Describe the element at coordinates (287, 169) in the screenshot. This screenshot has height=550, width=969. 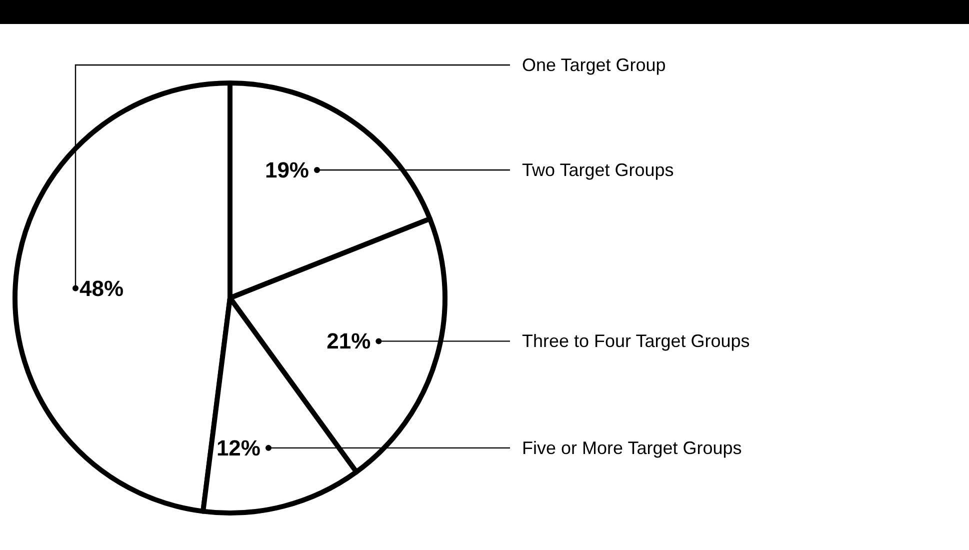
I see `data-label: 19%` at that location.